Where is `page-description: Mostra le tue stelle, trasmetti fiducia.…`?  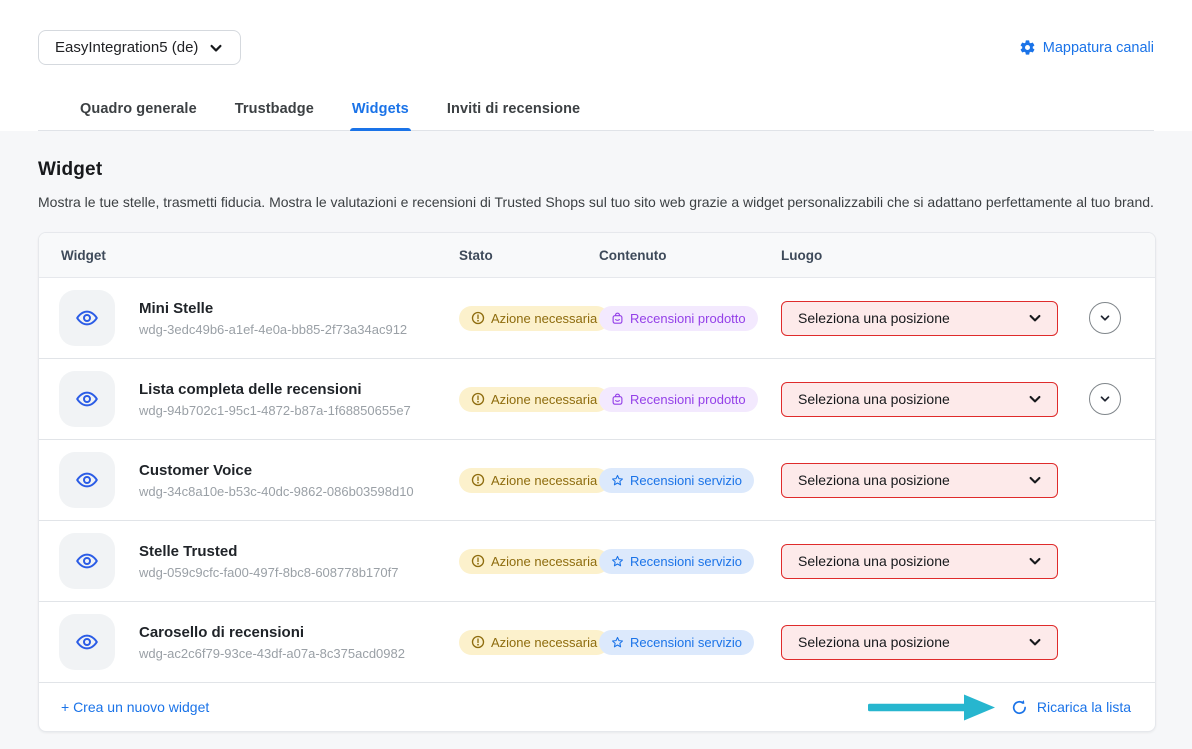 page-description: Mostra le tue stelle, trasmetti fiducia.… is located at coordinates (596, 202).